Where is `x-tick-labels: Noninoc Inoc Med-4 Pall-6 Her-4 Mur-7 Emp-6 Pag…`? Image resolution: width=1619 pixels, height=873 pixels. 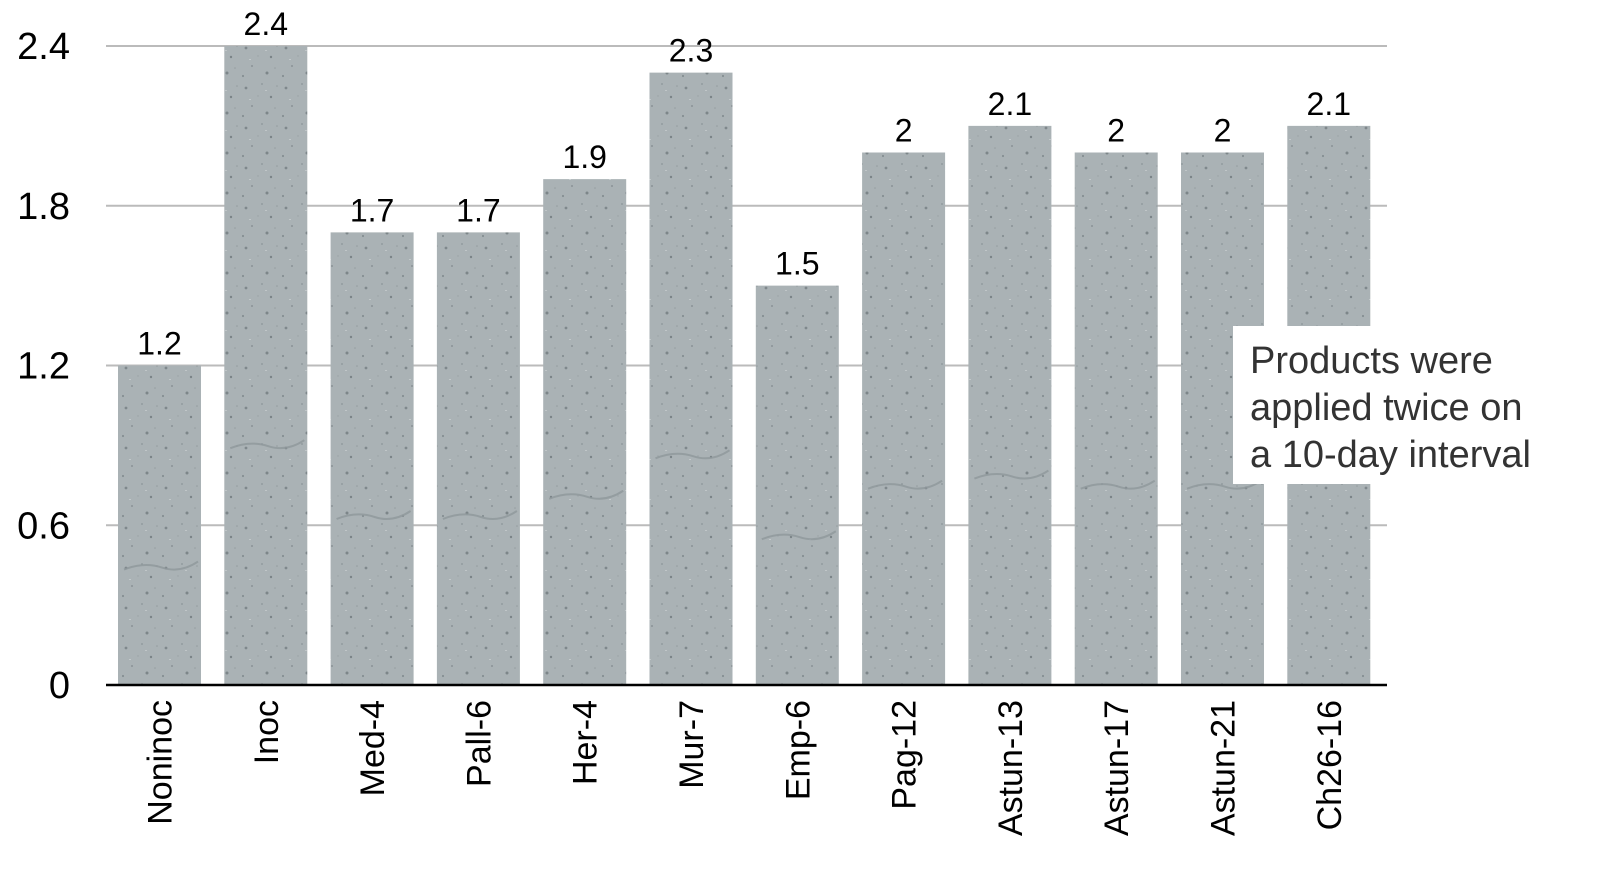
x-tick-labels: Noninoc Inoc Med-4 Pall-6 Her-4 Mur-7 Emp-6 Pag… is located at coordinates (745, 768).